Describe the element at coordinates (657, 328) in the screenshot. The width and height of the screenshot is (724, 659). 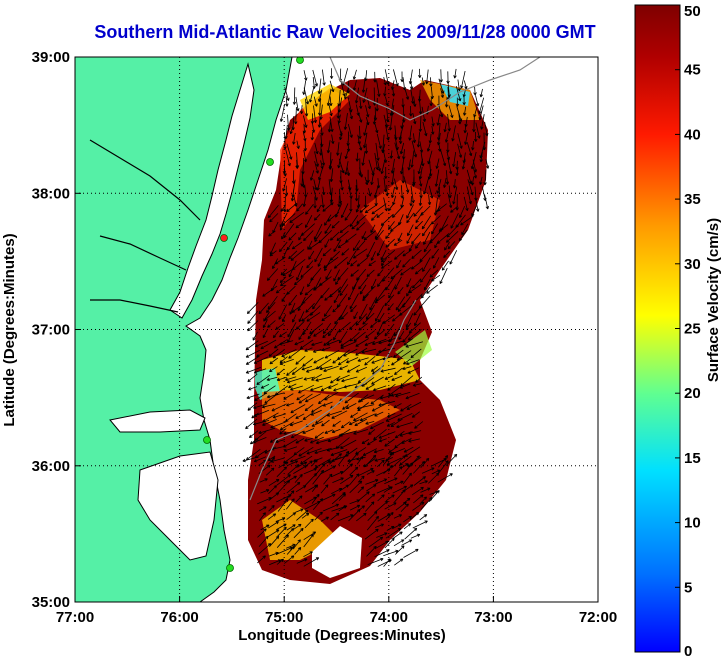
I see `colorbar` at that location.